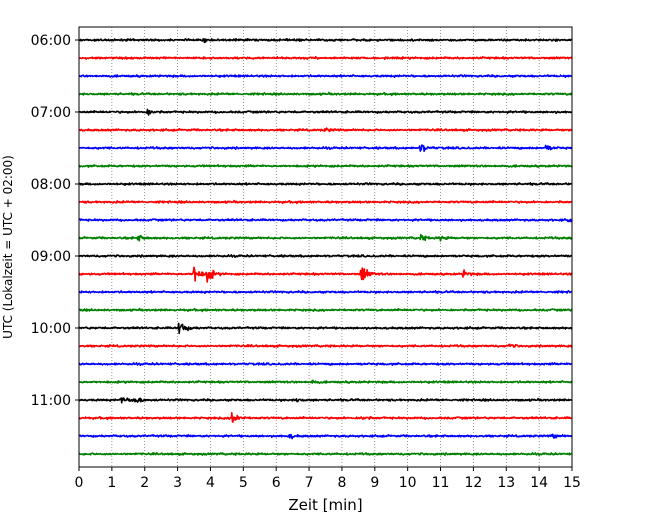 This screenshot has height=520, width=650. Describe the element at coordinates (506, 483) in the screenshot. I see `x-tick-label: 13` at that location.